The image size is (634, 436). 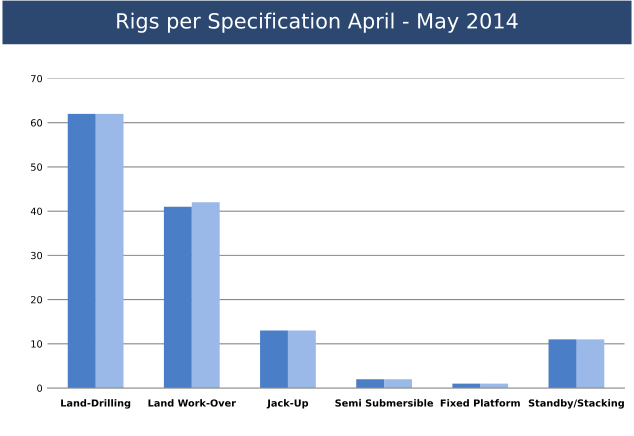 What do you see at coordinates (36, 256) in the screenshot?
I see `y-tick-label: 30` at bounding box center [36, 256].